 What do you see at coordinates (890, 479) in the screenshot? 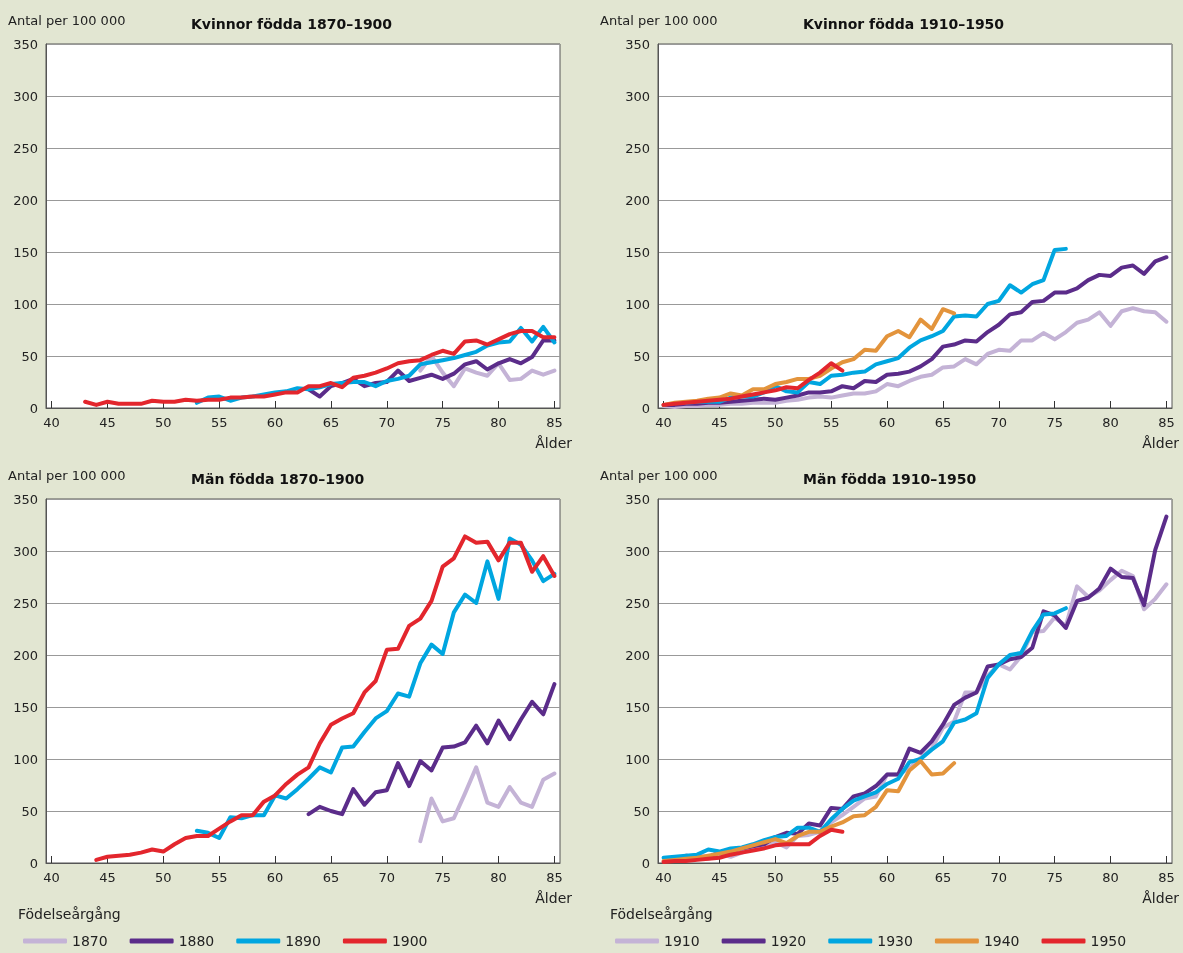
I see `chart-title: Män födda 1910–1950` at bounding box center [890, 479].